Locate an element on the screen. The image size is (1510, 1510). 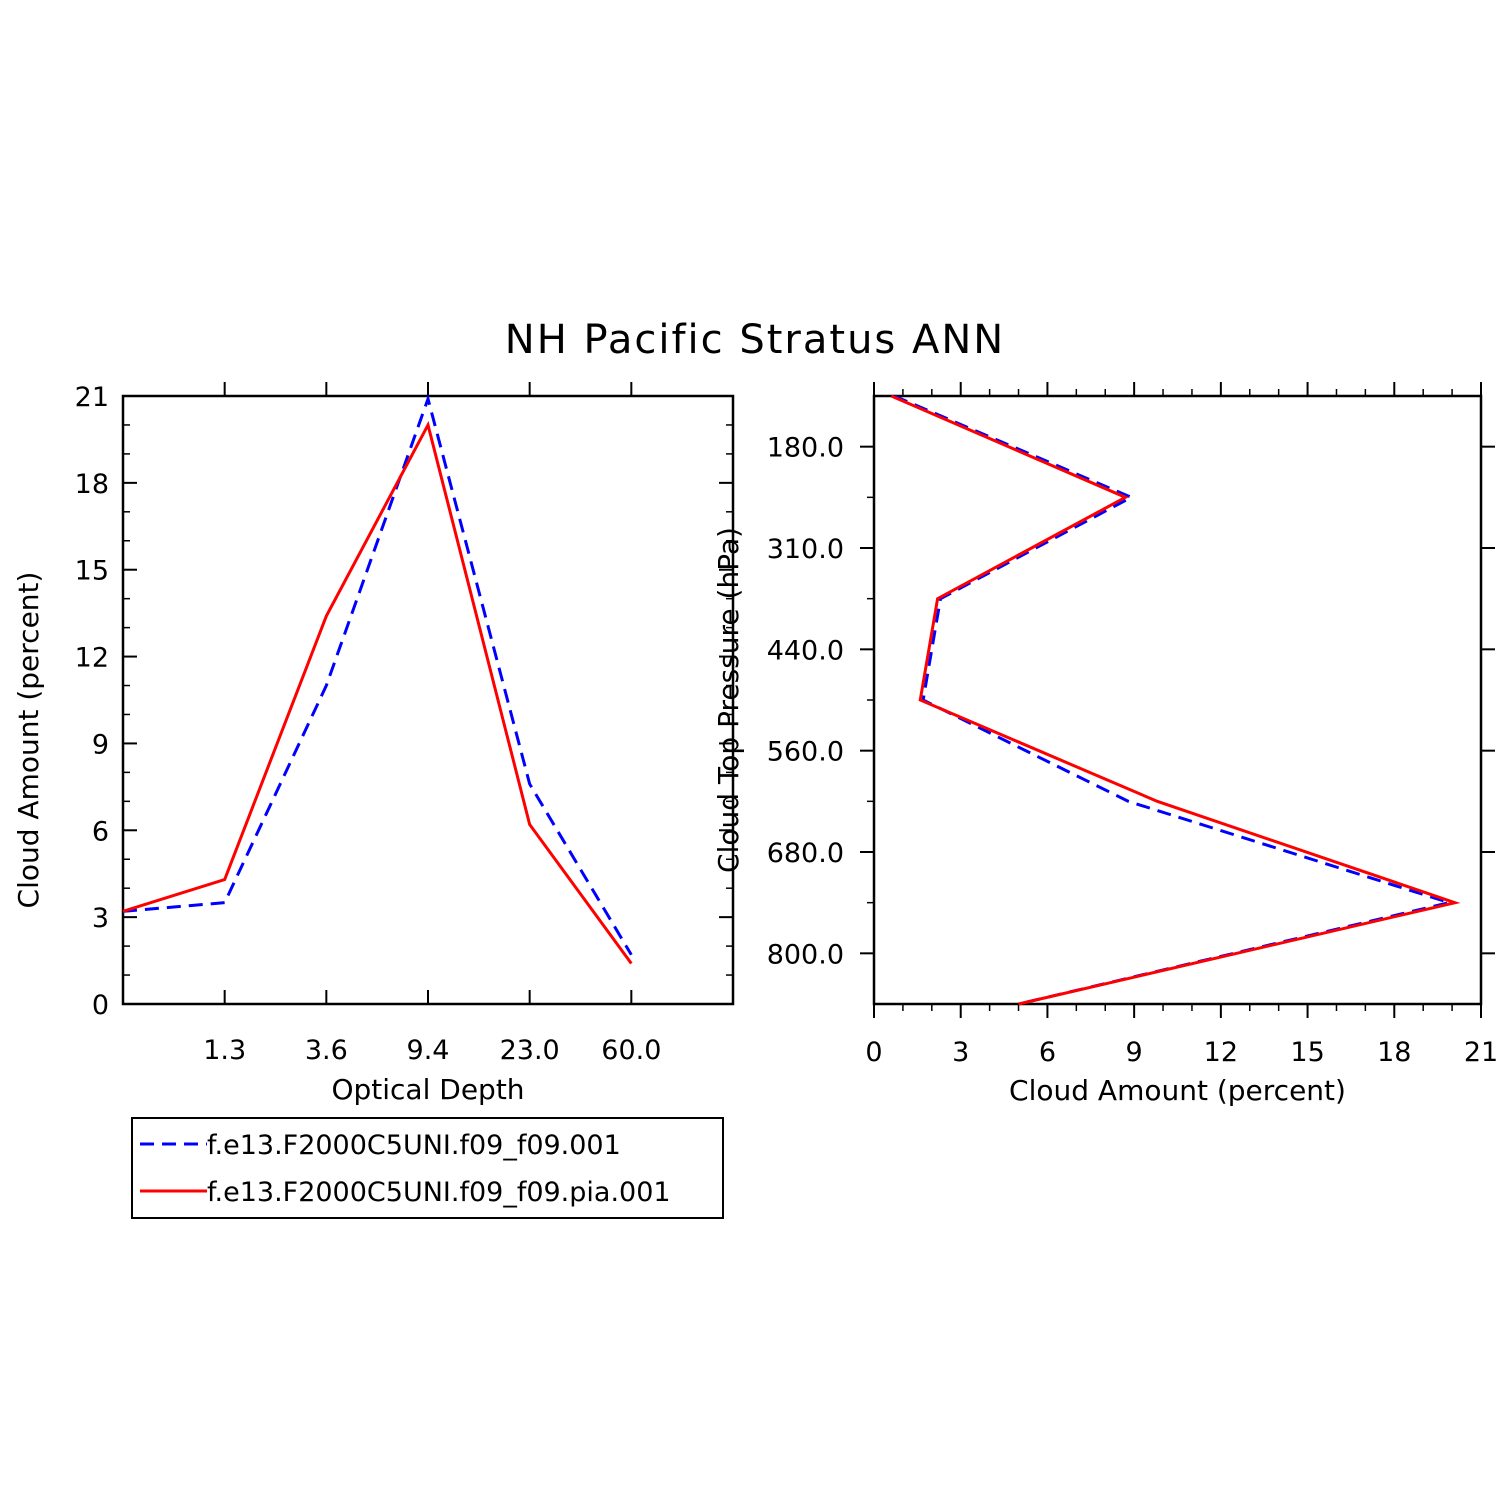
x-tick-label-1: 60.0 is located at coordinates (631, 1050).